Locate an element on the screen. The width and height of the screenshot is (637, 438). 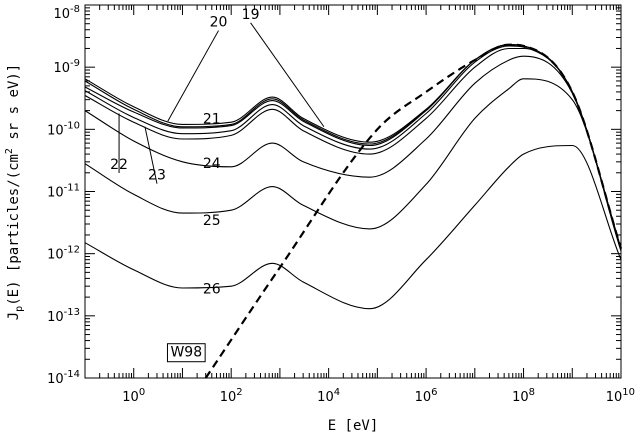
curve-label-w98: W98 is located at coordinates (186, 353).